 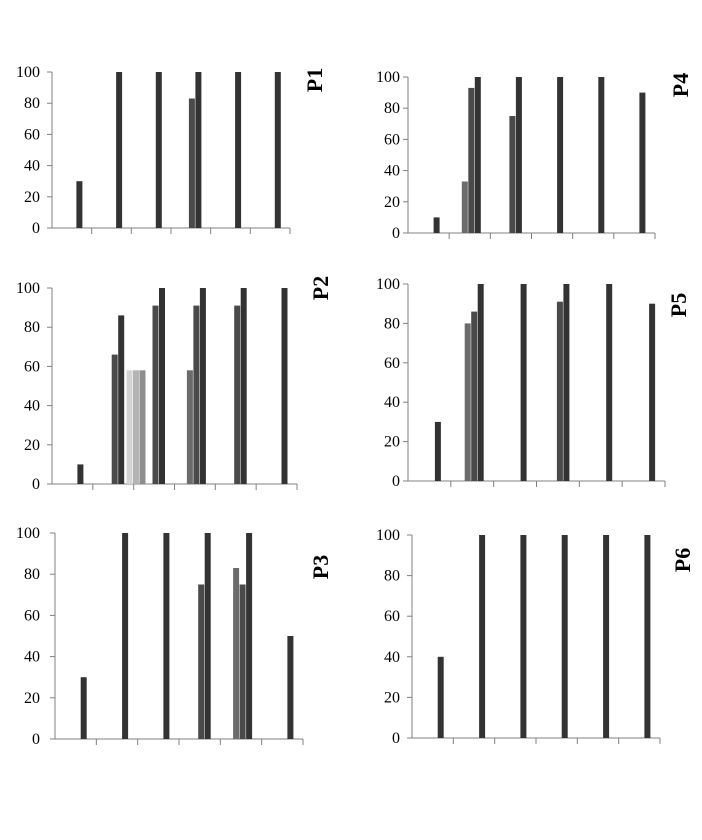 I want to click on chart-panel-p1: 0 20 40 60 80 100 P1, so click(x=171, y=150).